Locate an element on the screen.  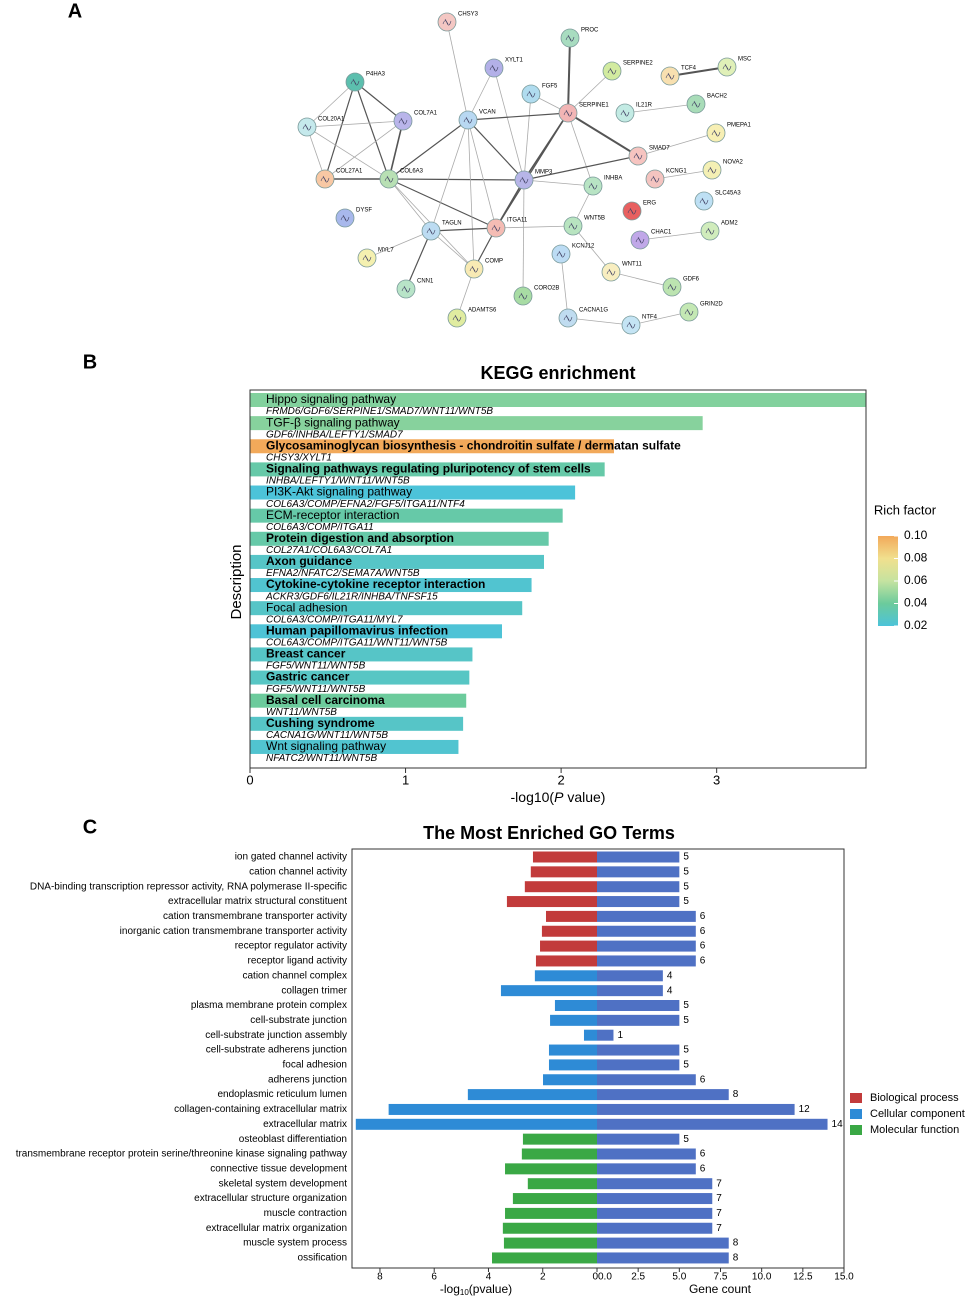
term-label: receptor ligand activity is located at coordinates (298, 961).